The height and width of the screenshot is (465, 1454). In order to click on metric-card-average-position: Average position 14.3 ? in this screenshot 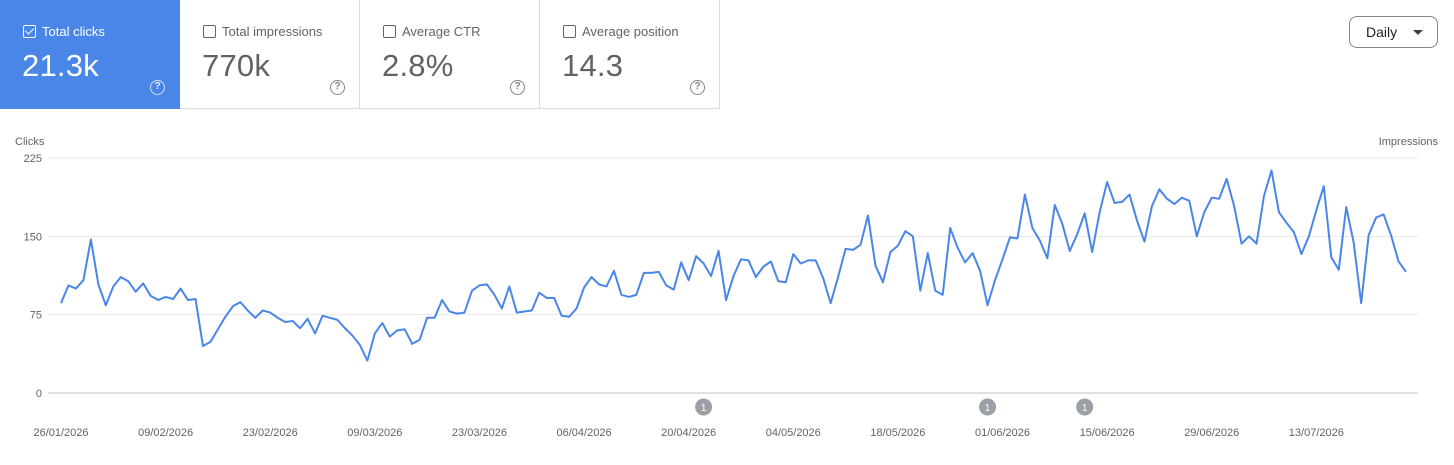, I will do `click(630, 54)`.